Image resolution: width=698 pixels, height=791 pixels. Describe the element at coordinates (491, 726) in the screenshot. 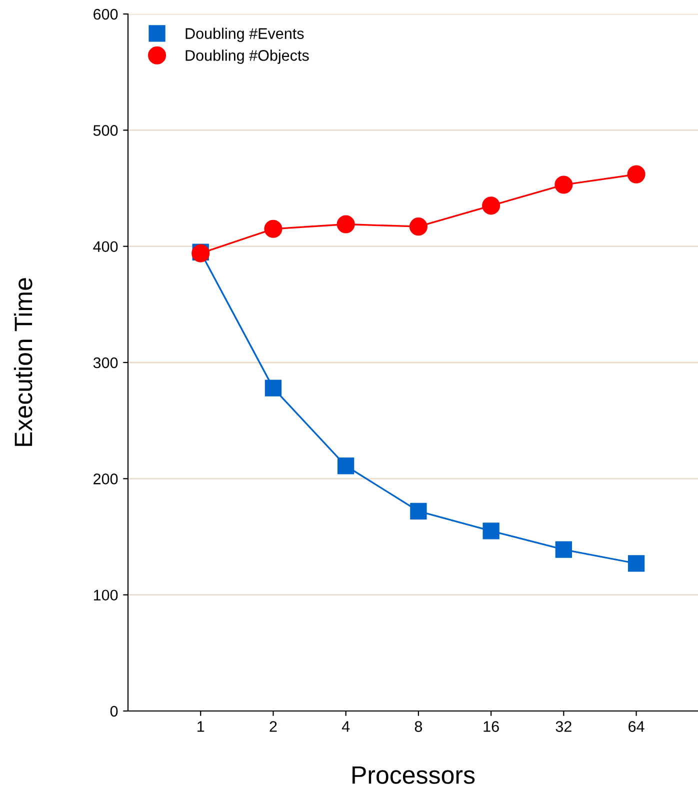

I see `x-tick-label: 16` at that location.